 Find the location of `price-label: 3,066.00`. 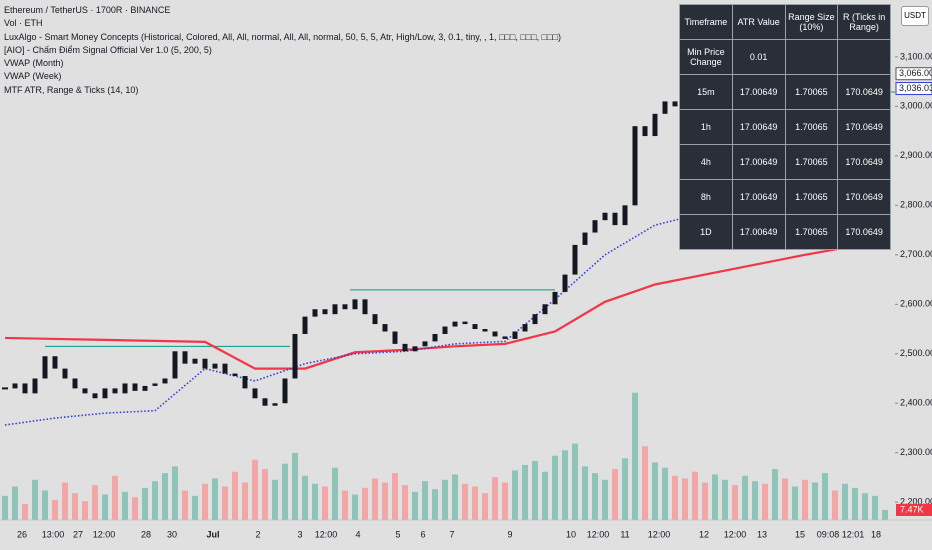

price-label: 3,066.00 is located at coordinates (915, 73).